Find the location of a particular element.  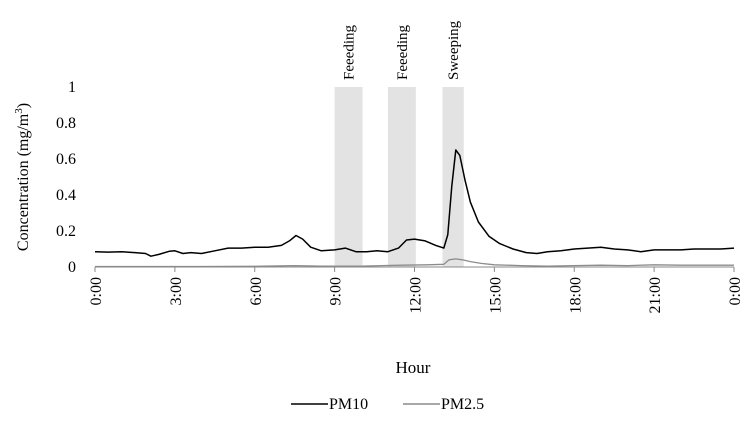

event-labels: Feeeding Feeeding Sweeping is located at coordinates (402, 50).